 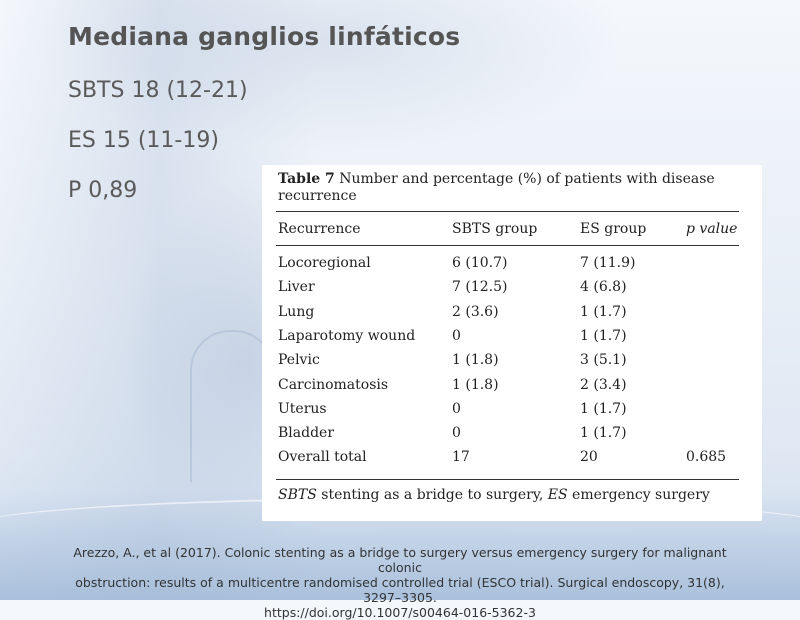 I want to click on sbts-median-line: SBTS 18 (12-21), so click(x=158, y=90).